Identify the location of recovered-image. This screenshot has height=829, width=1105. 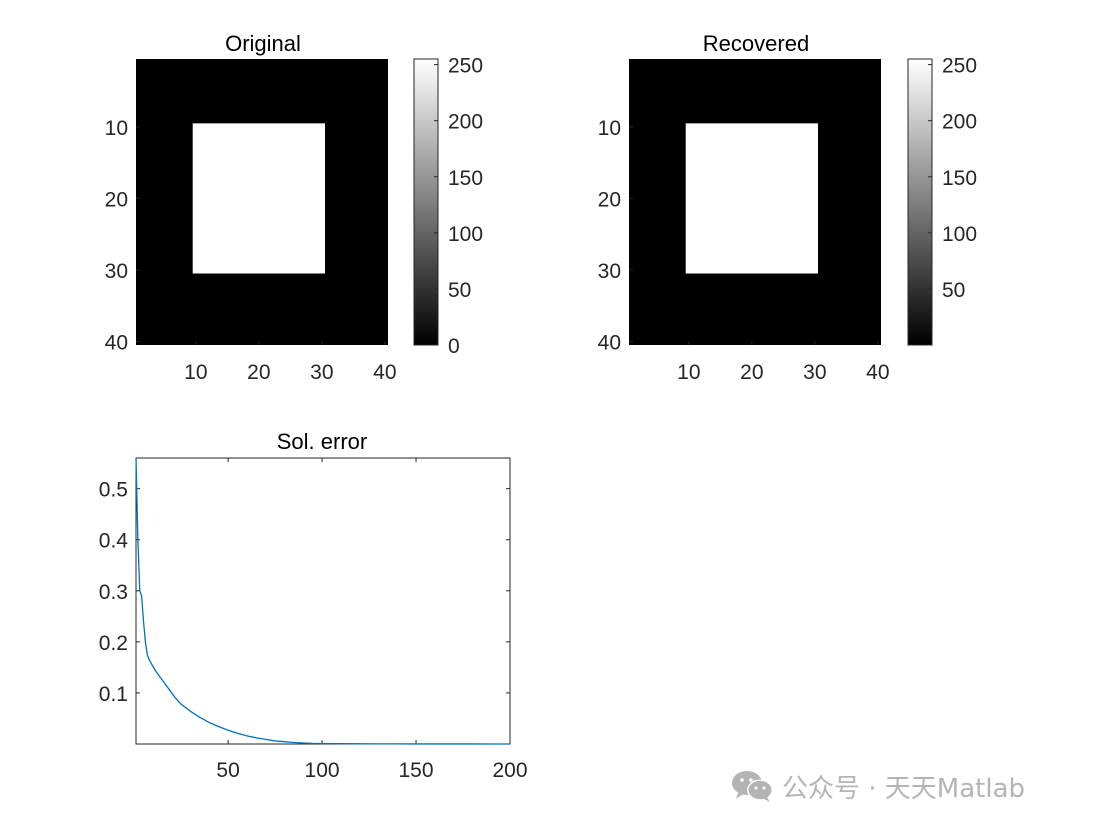
(755, 202).